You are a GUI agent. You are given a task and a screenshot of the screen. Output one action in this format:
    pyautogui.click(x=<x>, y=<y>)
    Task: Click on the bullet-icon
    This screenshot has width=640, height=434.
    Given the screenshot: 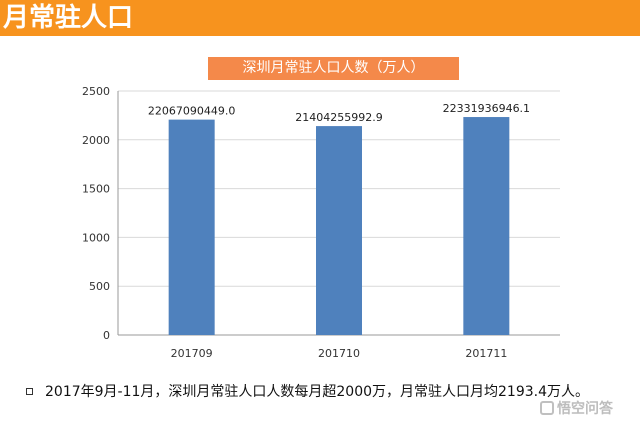 What is the action you would take?
    pyautogui.click(x=29, y=391)
    